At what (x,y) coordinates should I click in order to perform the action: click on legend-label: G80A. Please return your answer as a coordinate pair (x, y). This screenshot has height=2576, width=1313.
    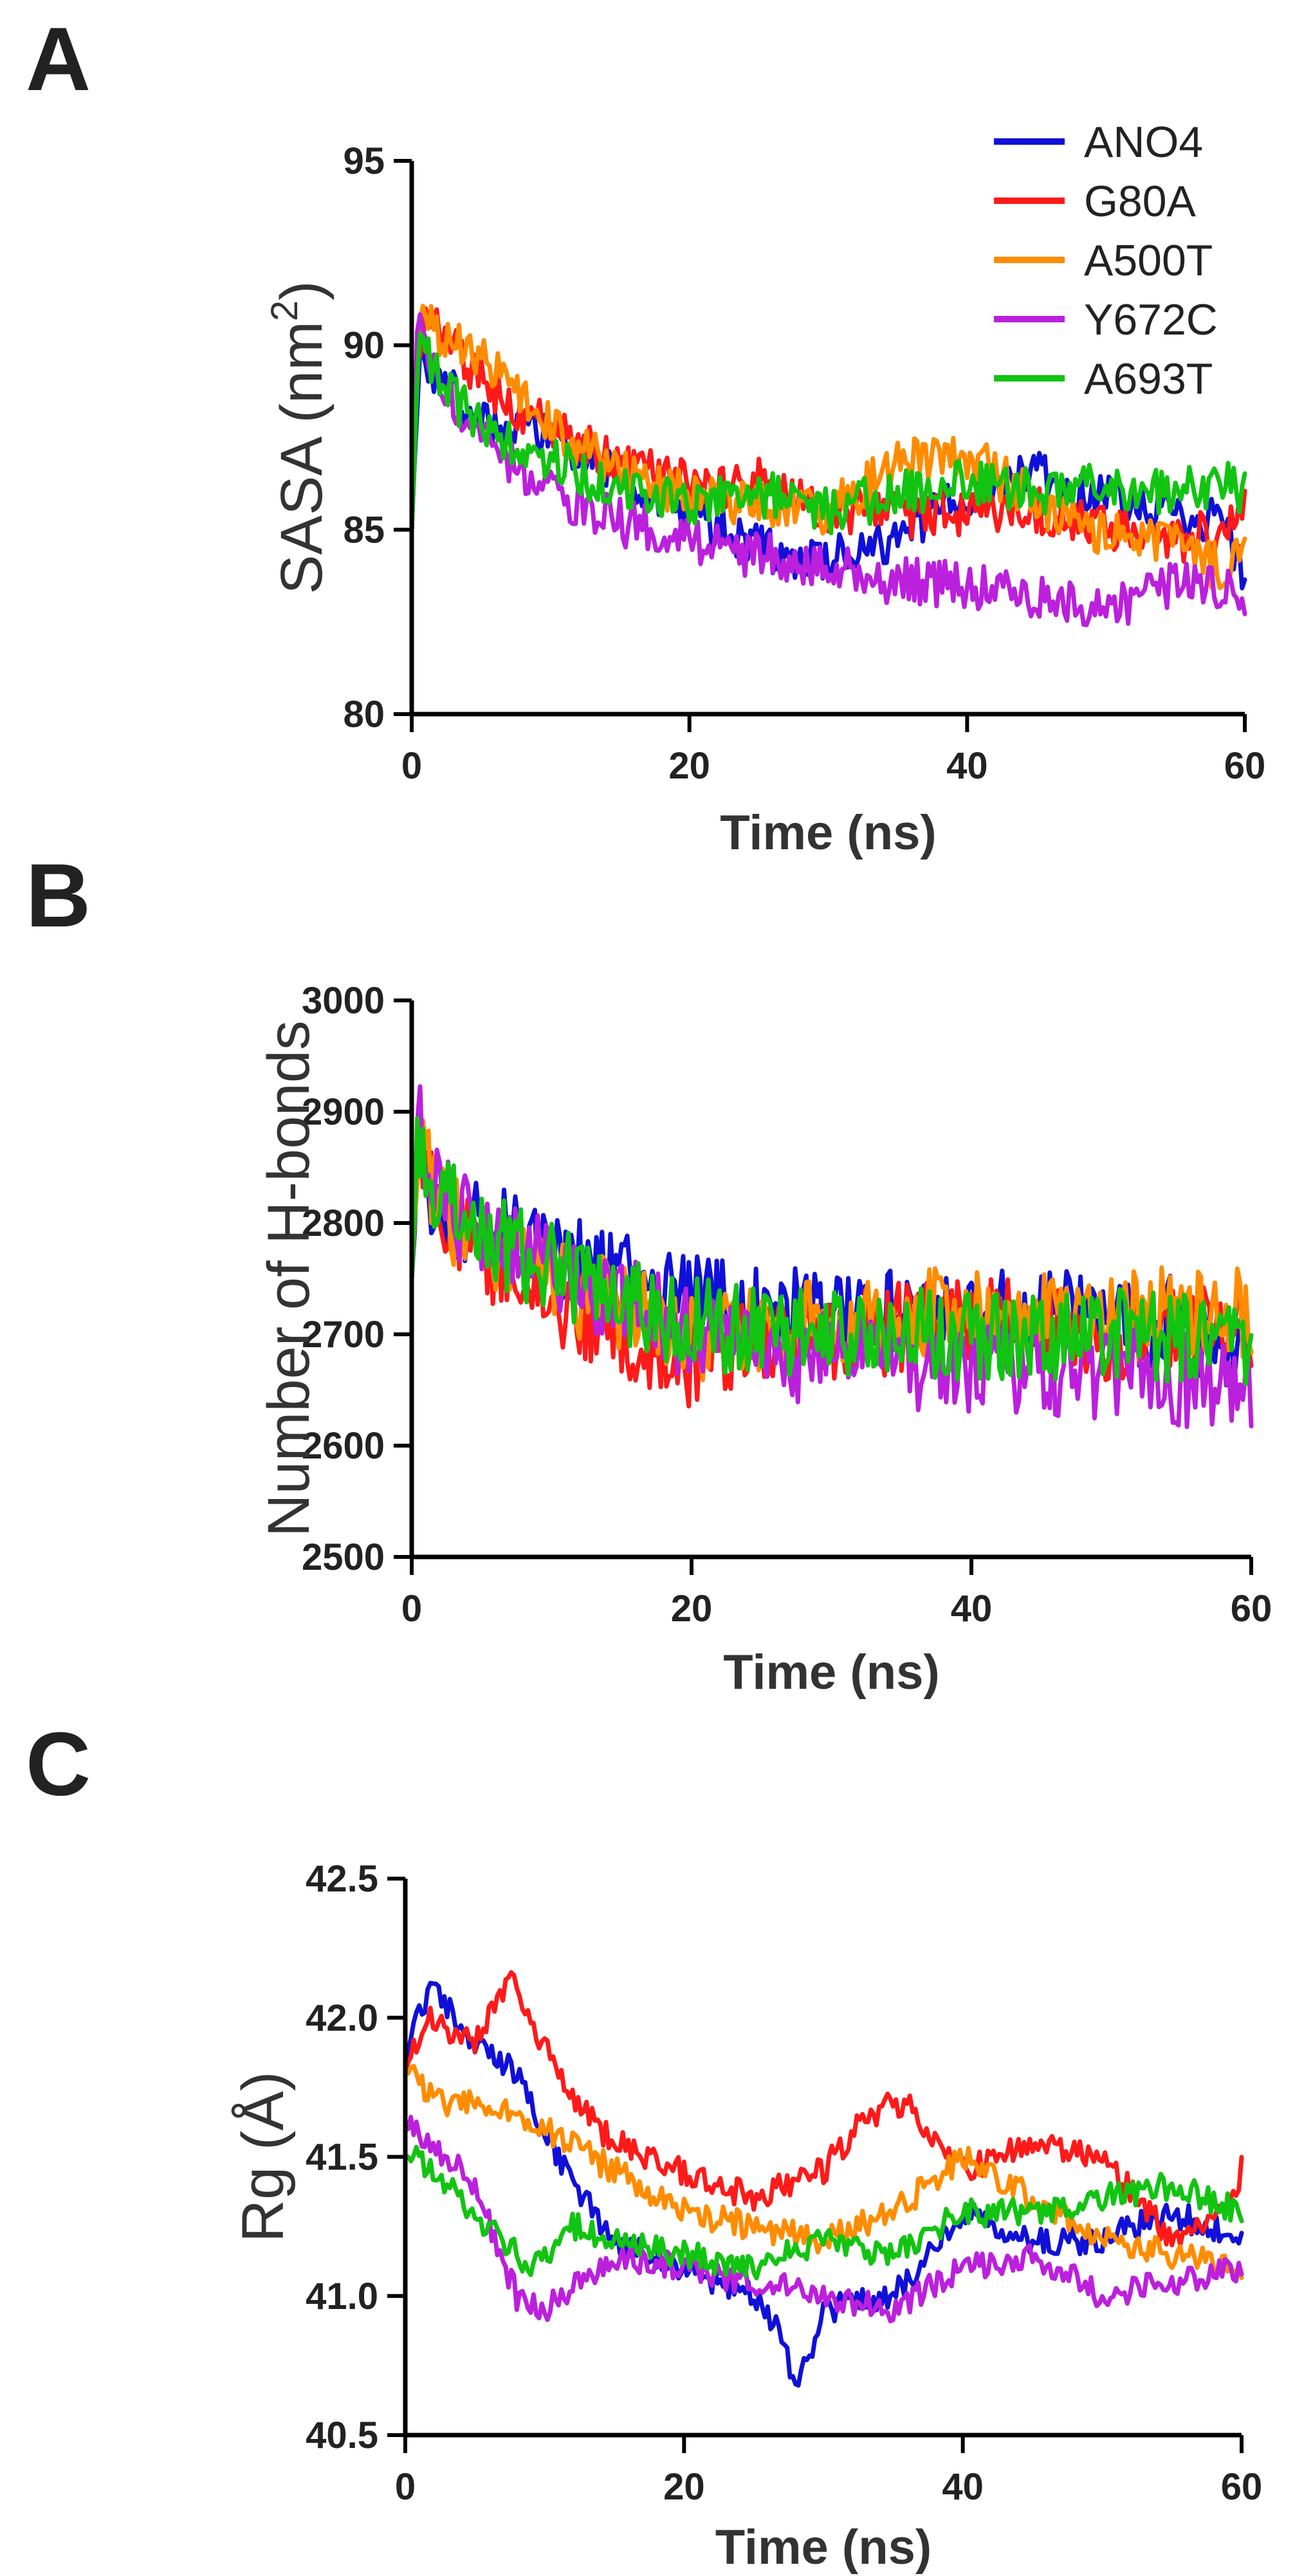
    Looking at the image, I should click on (1140, 201).